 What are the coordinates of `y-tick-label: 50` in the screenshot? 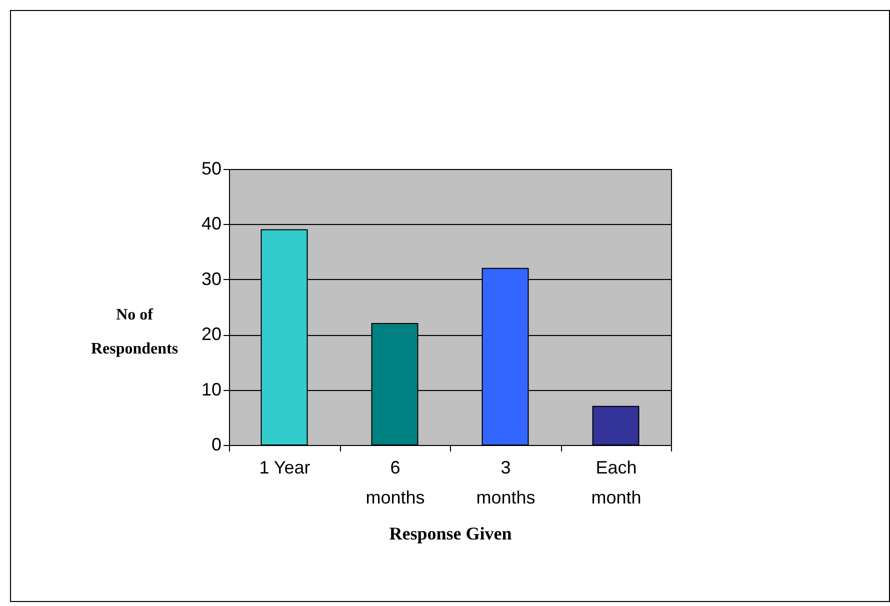 It's located at (211, 168).